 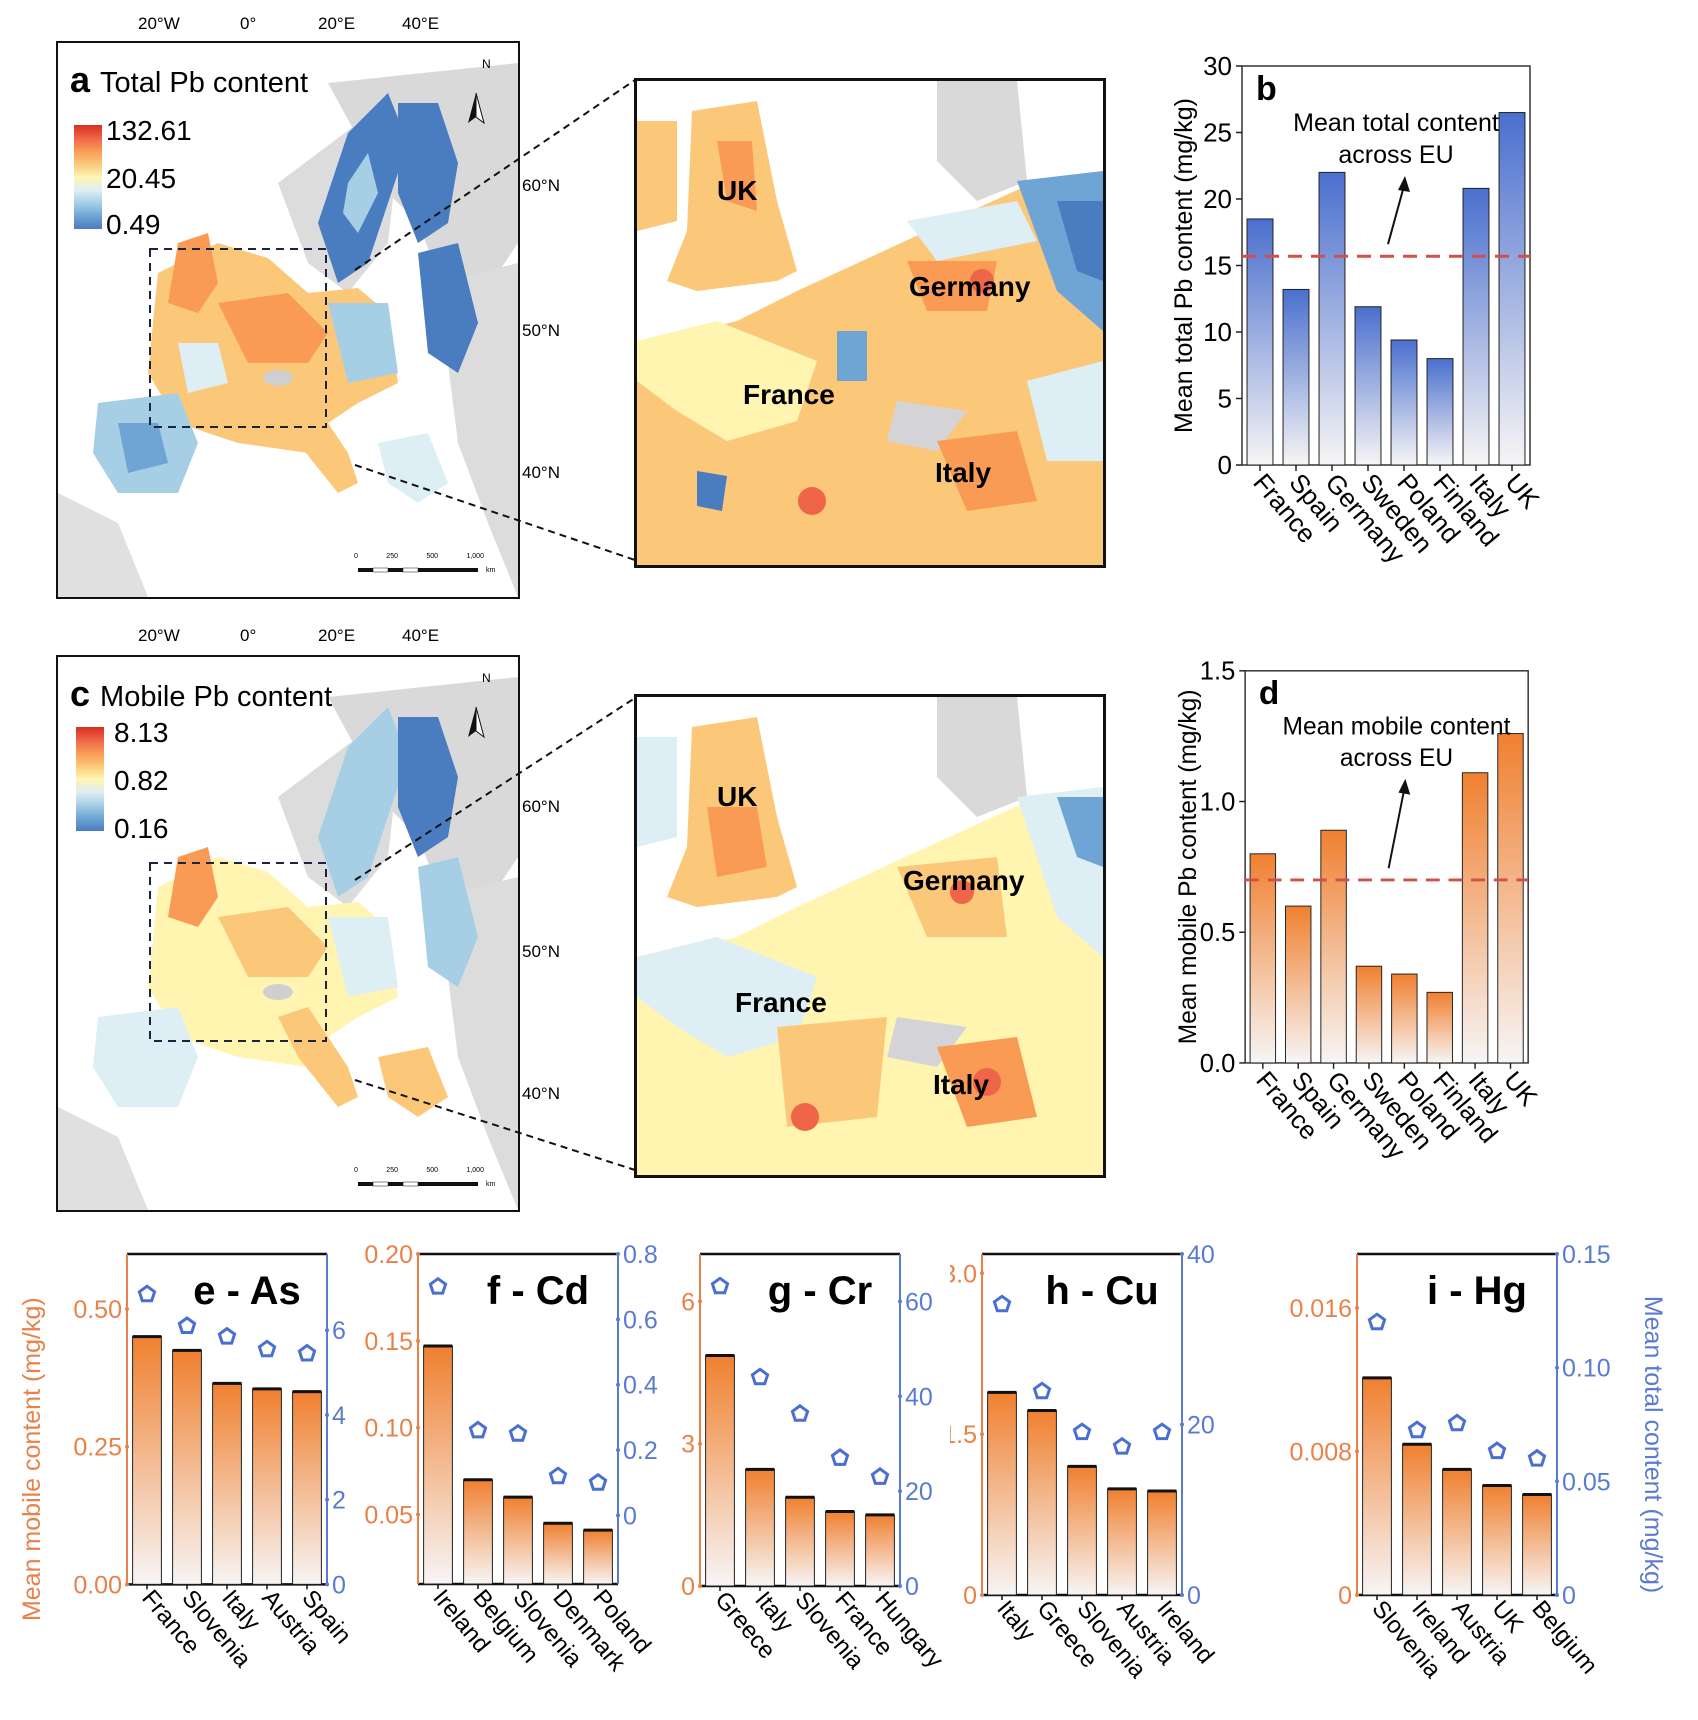 I want to click on right-y-tick-label: 0.8, so click(x=640, y=1255).